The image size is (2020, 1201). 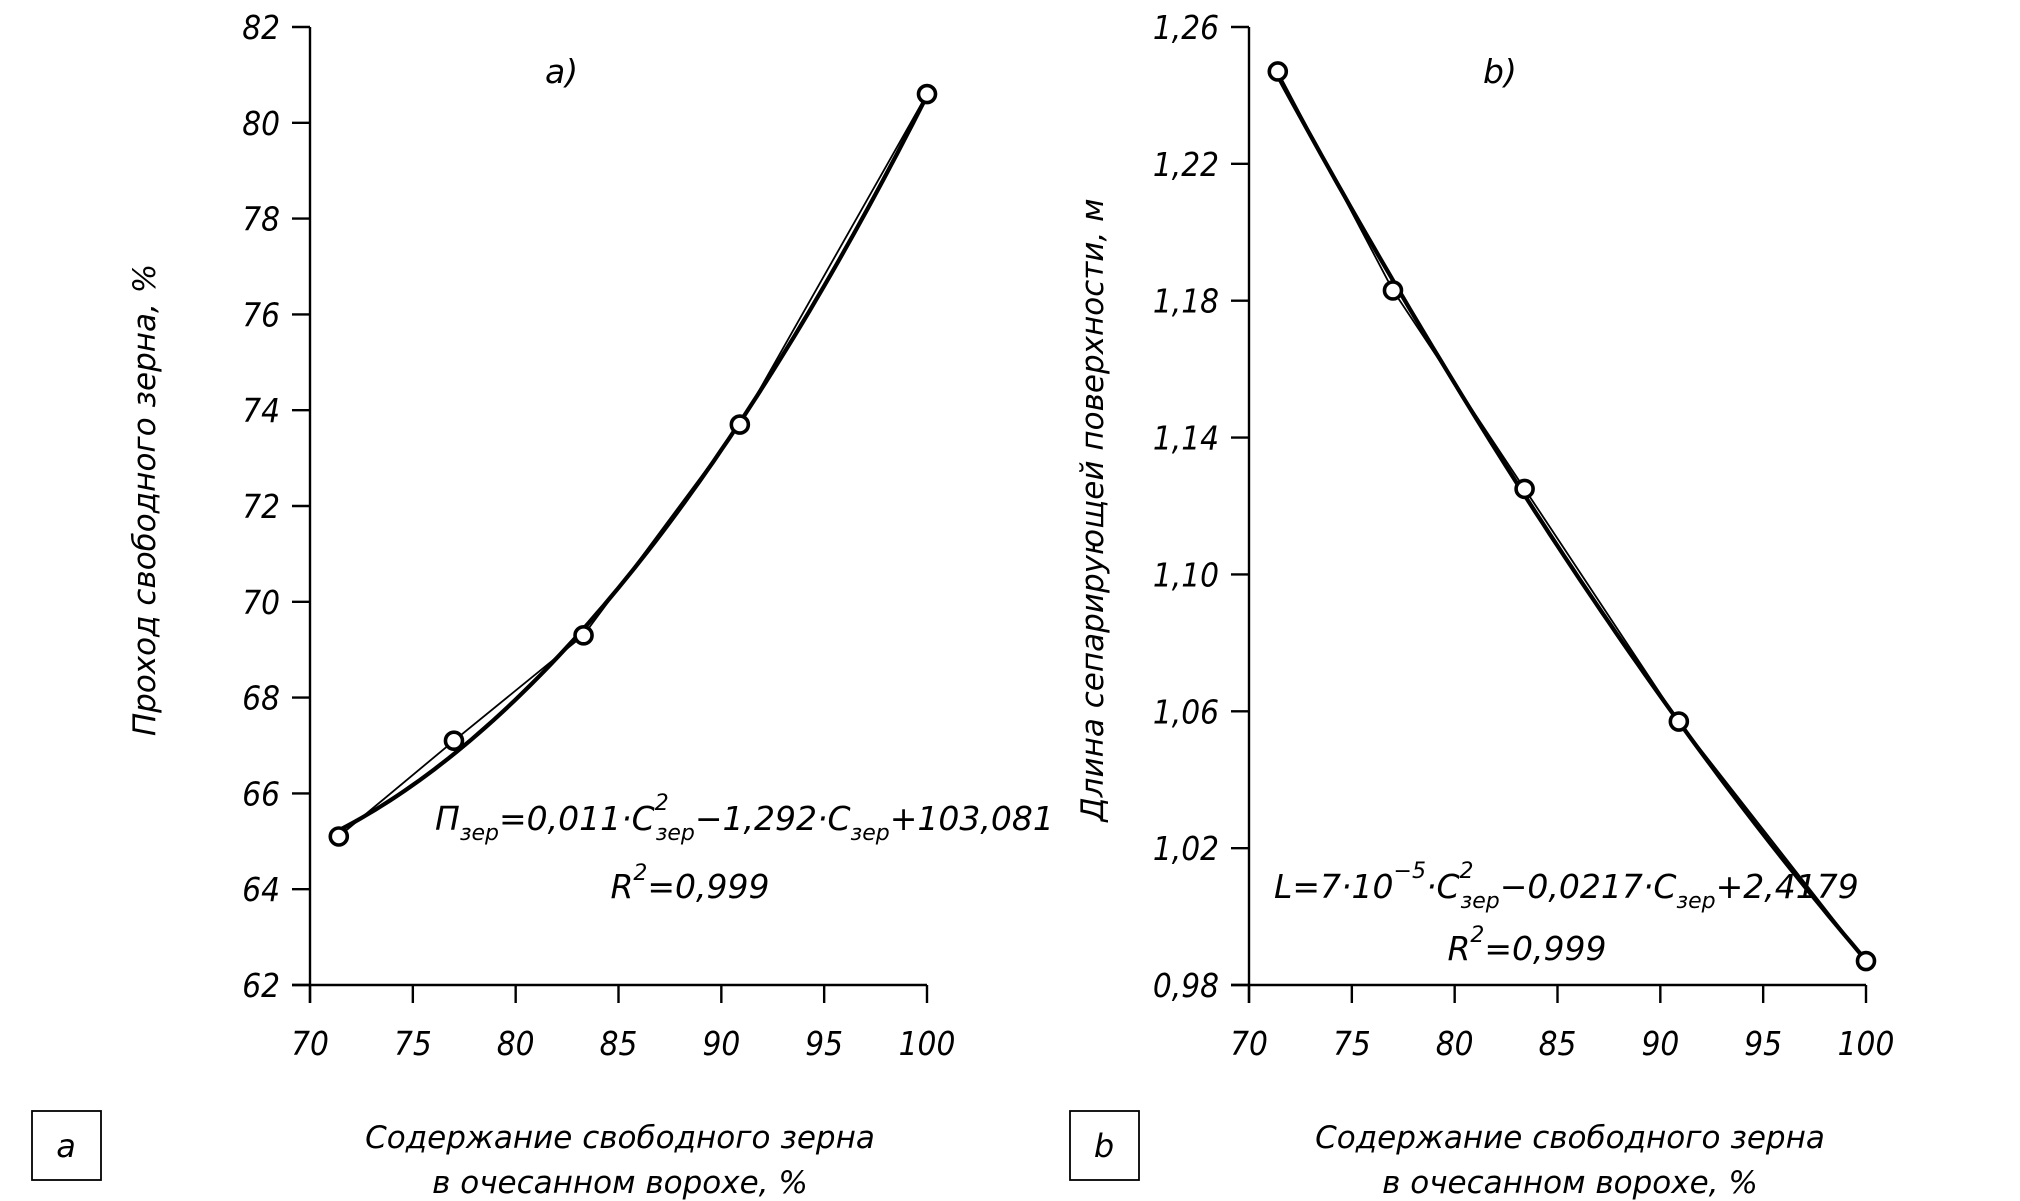 I want to click on eq-a-sub1: зер, so click(x=675, y=833).